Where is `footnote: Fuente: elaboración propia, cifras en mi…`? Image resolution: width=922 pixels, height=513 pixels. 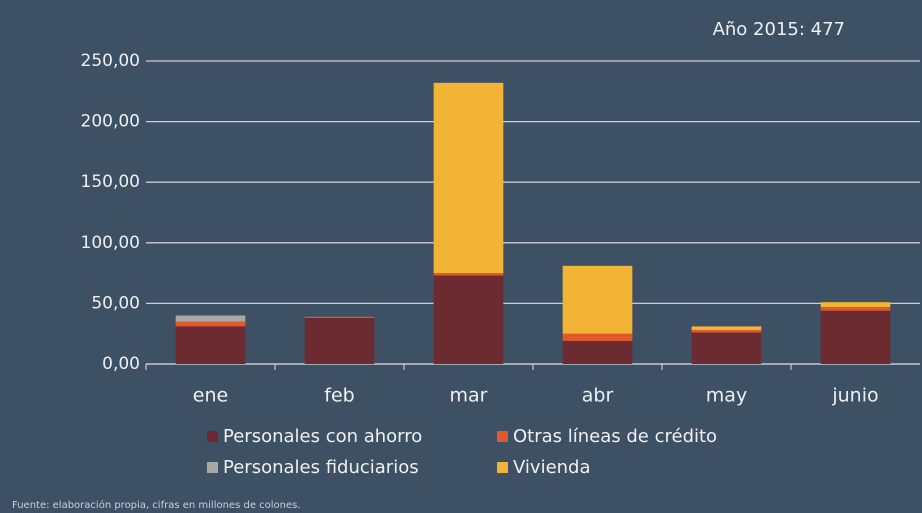 footnote: Fuente: elaboración propia, cifras en mi… is located at coordinates (156, 505).